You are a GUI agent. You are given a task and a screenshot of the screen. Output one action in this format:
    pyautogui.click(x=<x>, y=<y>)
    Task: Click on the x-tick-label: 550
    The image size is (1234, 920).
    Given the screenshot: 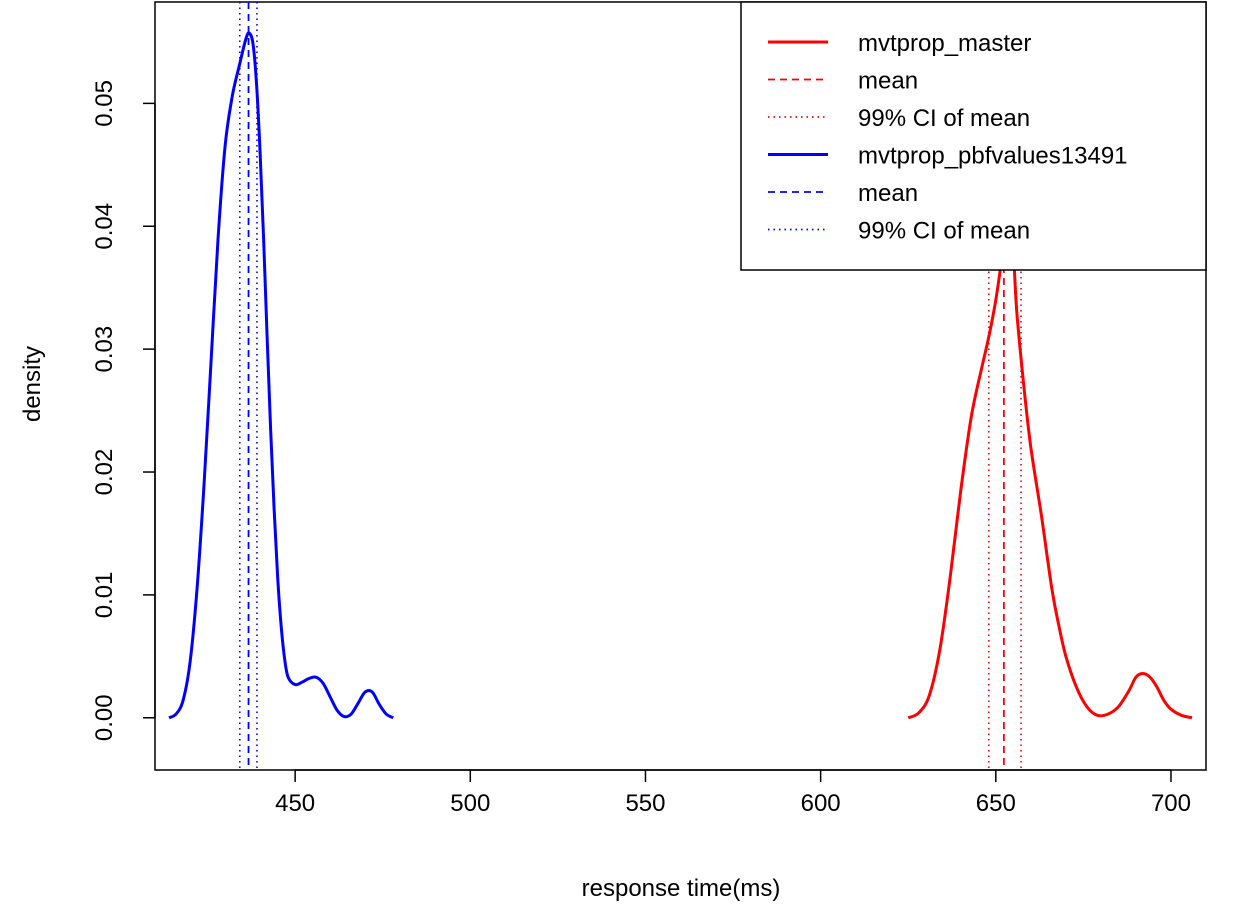 What is the action you would take?
    pyautogui.click(x=645, y=803)
    